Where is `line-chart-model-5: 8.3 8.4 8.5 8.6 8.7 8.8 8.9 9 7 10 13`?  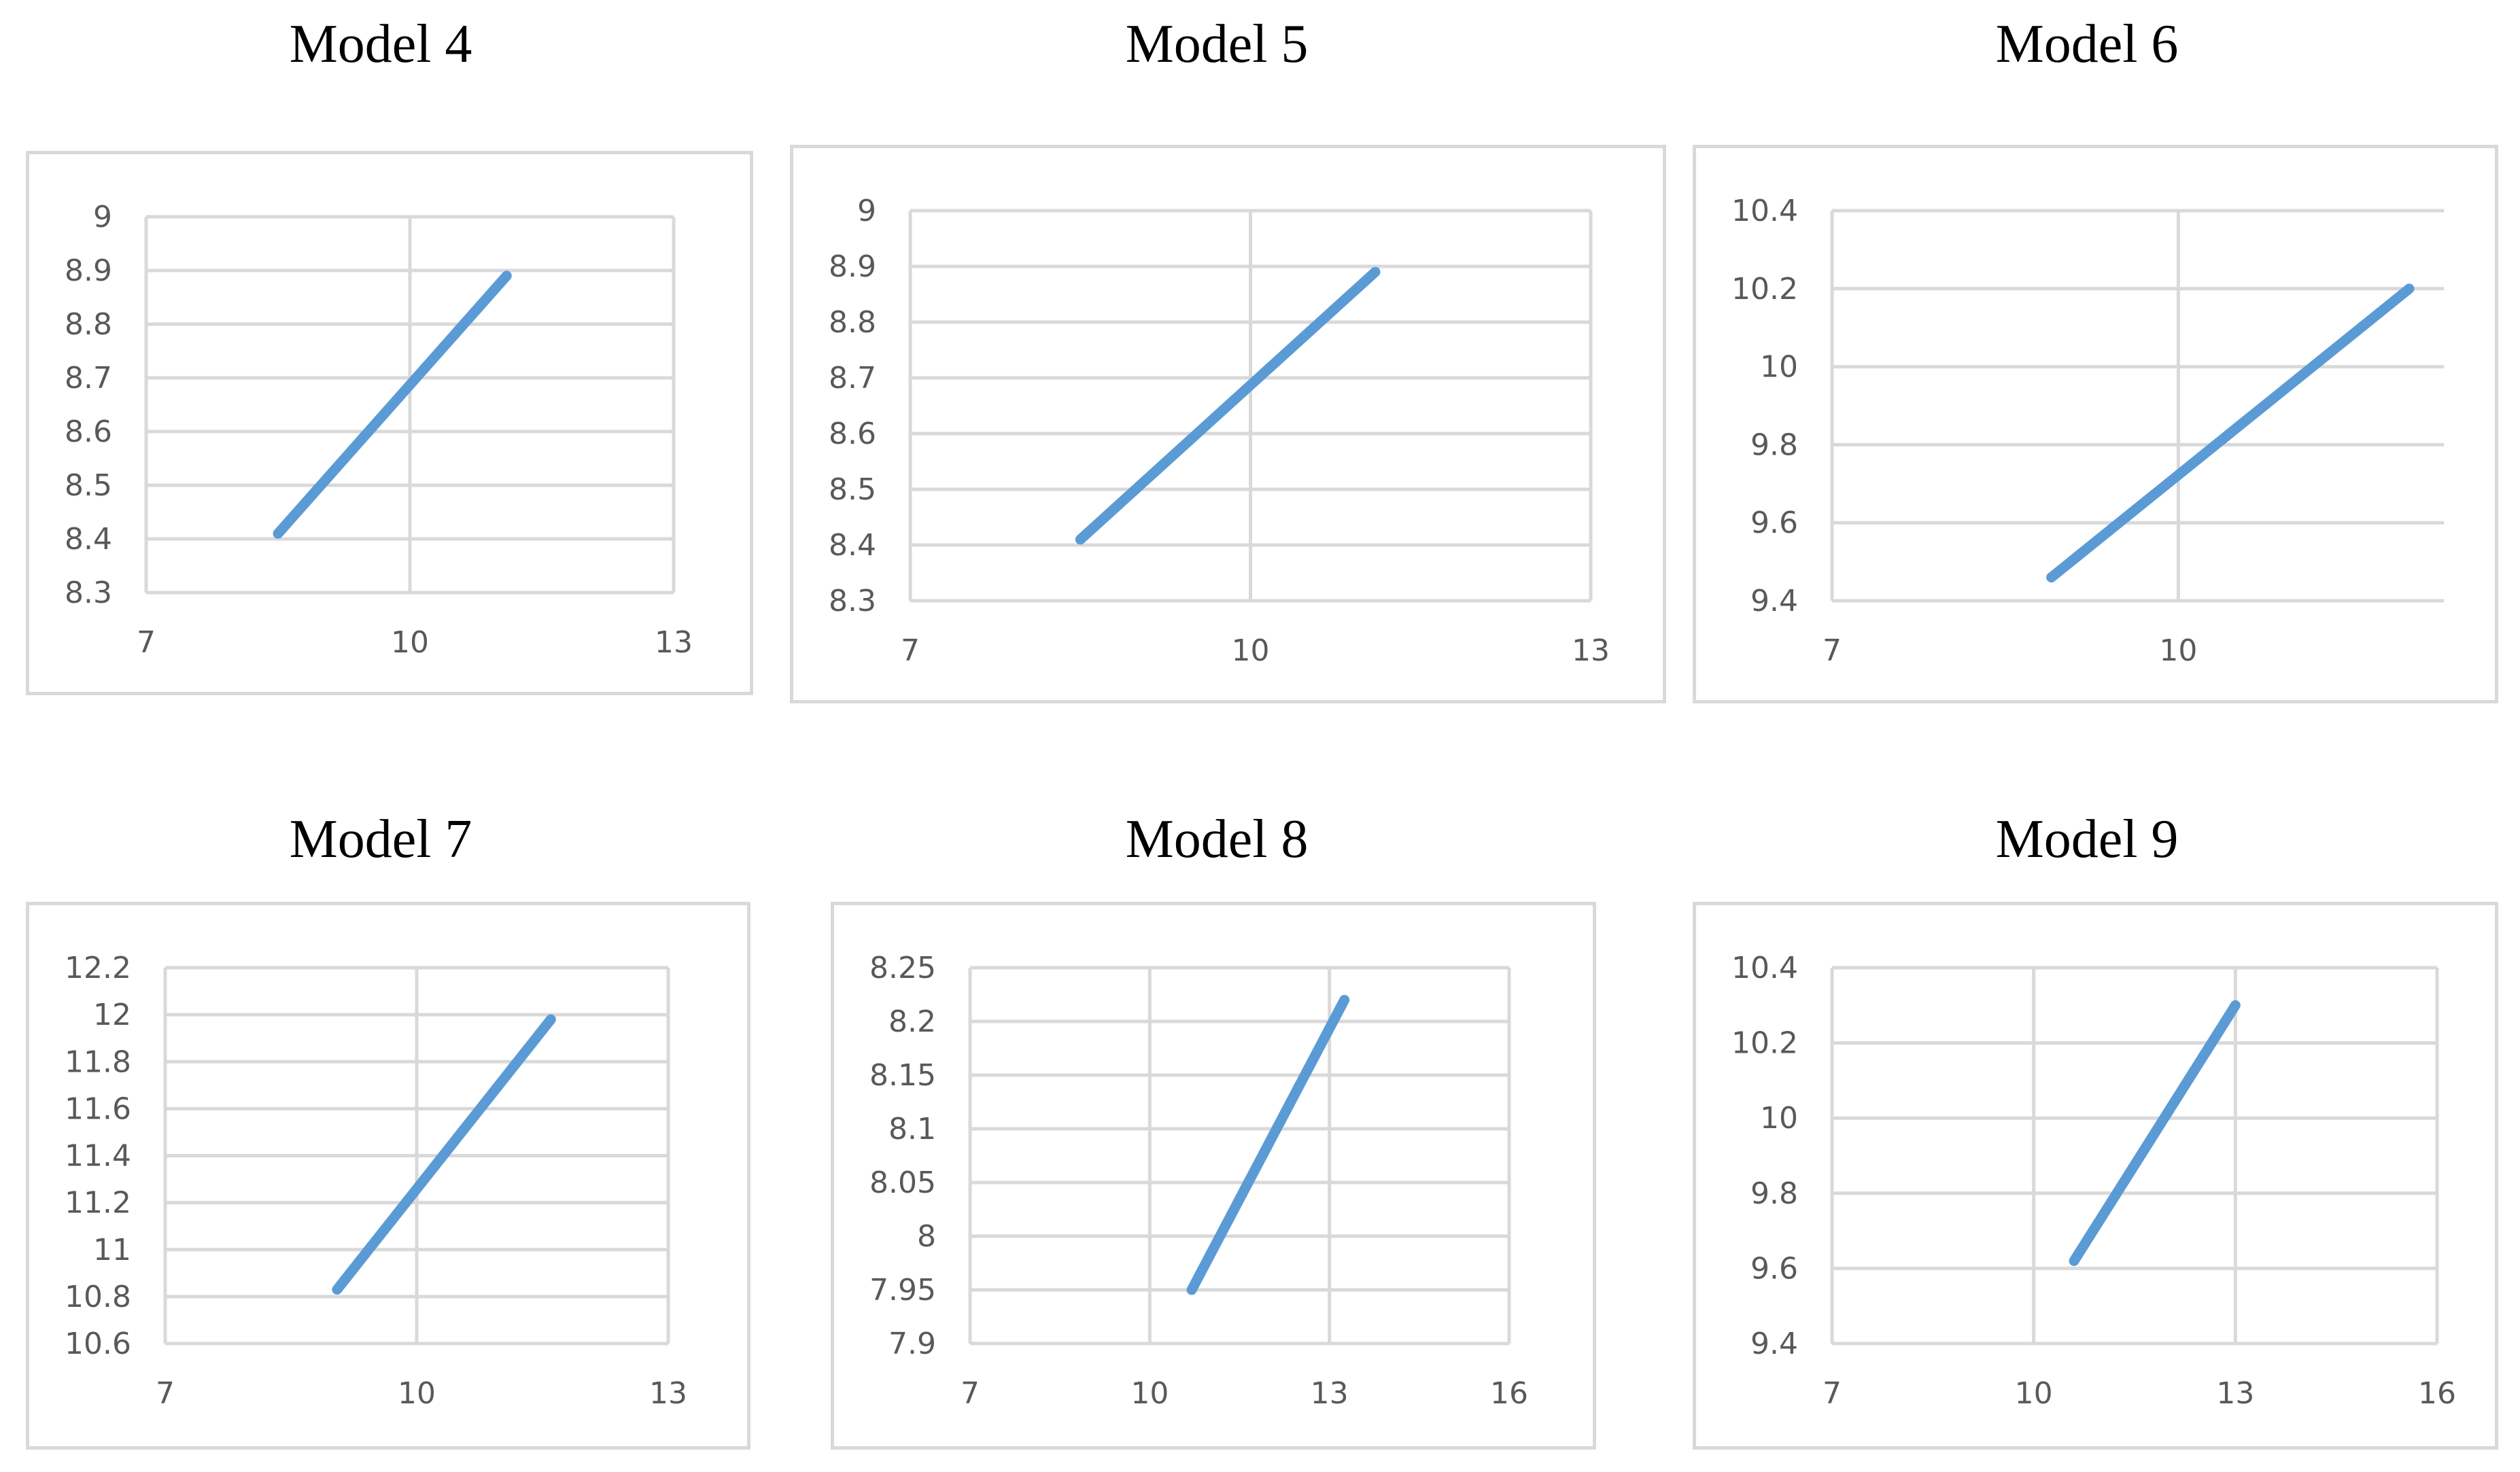
line-chart-model-5: 8.3 8.4 8.5 8.6 8.7 8.8 8.9 9 7 10 13 is located at coordinates (1220, 431).